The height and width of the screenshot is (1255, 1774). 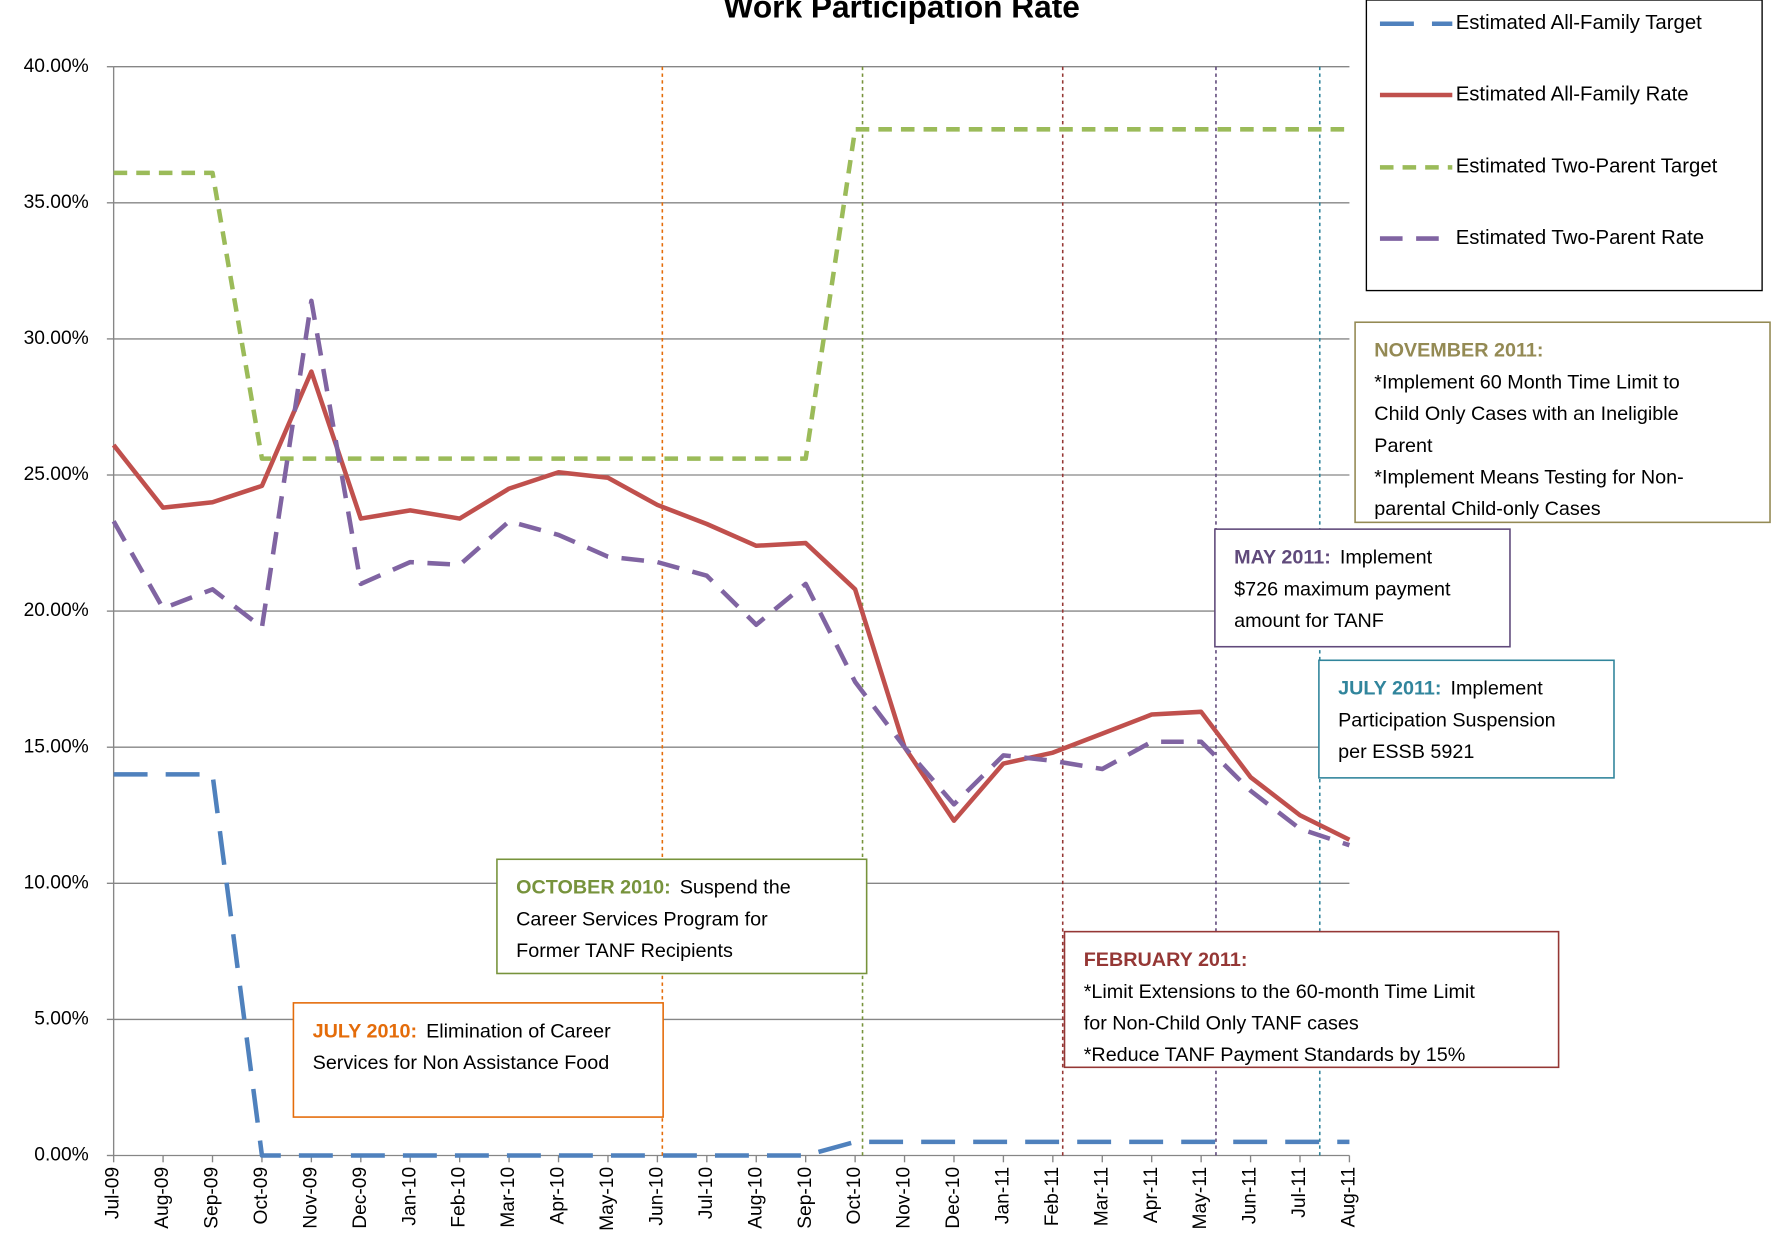 What do you see at coordinates (1002, 1195) in the screenshot?
I see `x-tick-label: Jan-11` at bounding box center [1002, 1195].